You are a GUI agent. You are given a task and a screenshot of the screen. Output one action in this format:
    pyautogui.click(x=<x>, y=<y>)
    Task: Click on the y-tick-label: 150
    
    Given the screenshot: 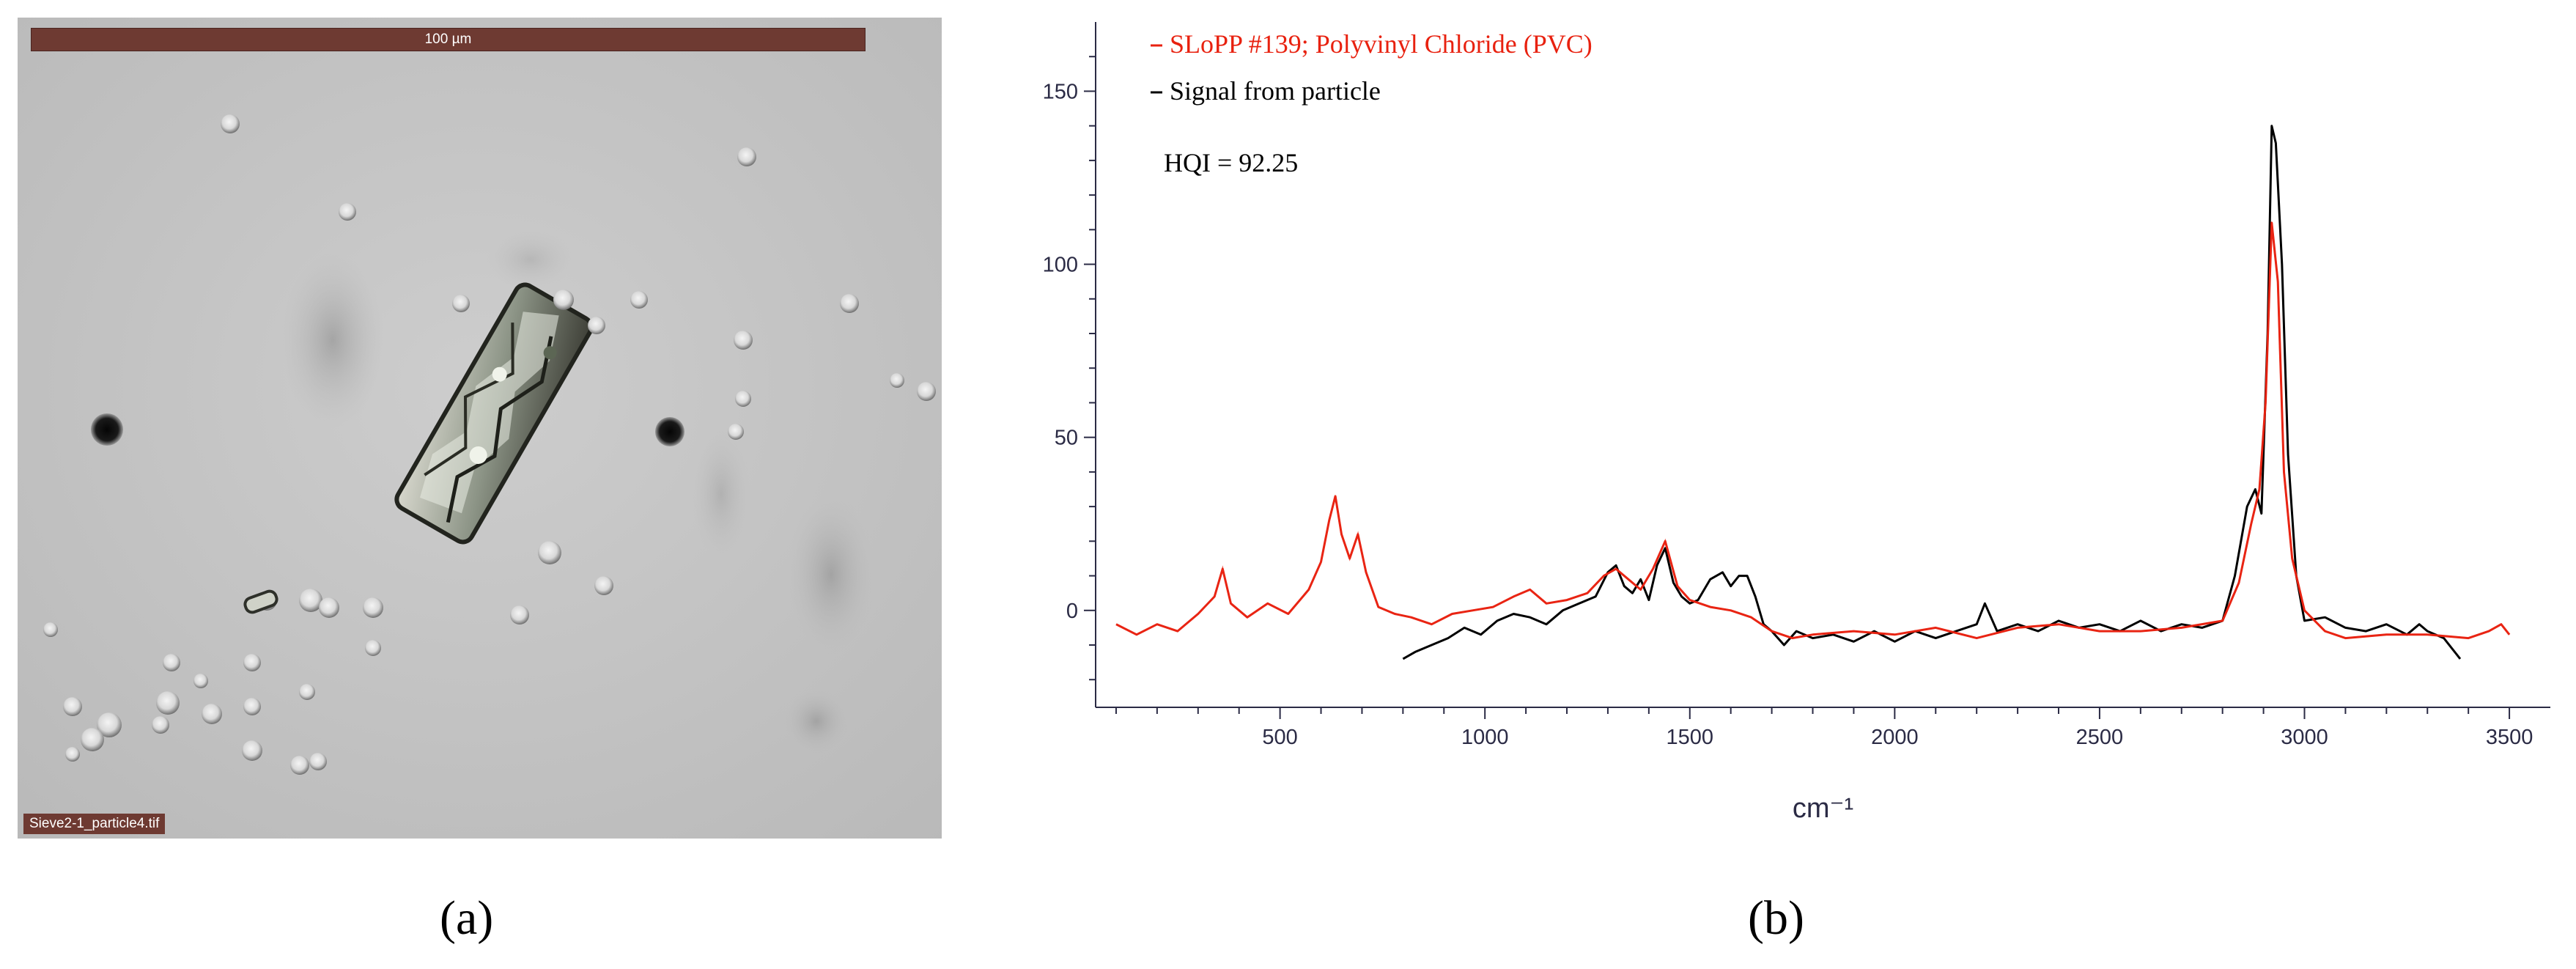 What is the action you would take?
    pyautogui.click(x=1060, y=91)
    